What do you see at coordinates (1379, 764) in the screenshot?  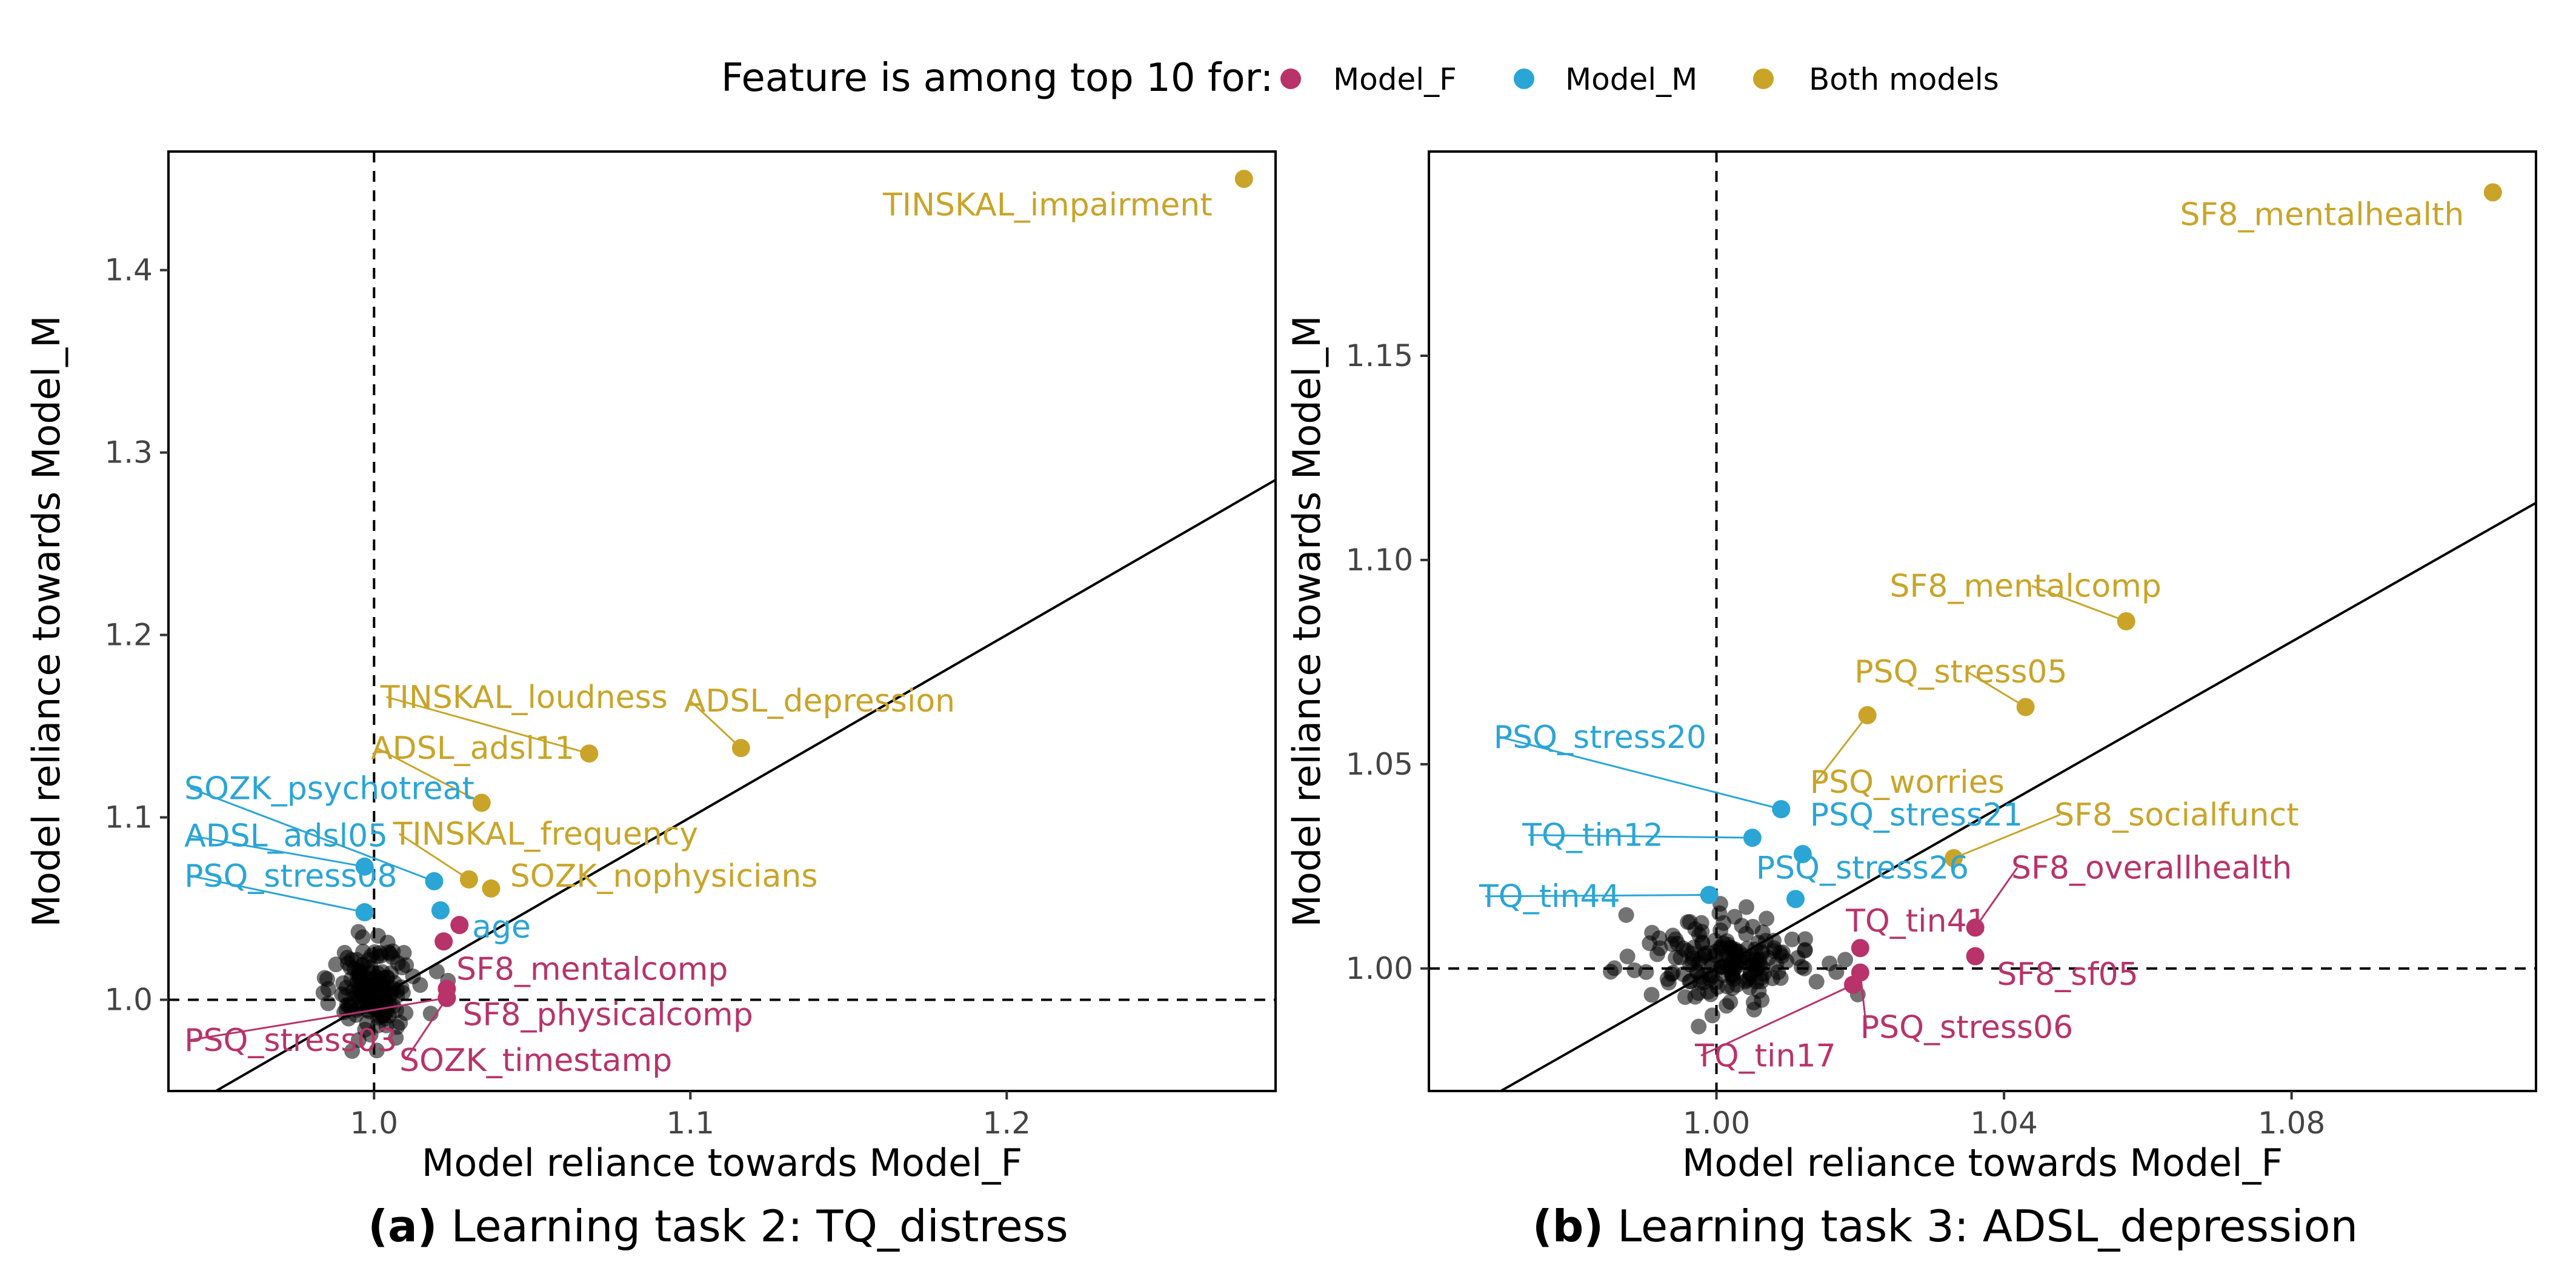 I see `y-tick-label: 1.05` at bounding box center [1379, 764].